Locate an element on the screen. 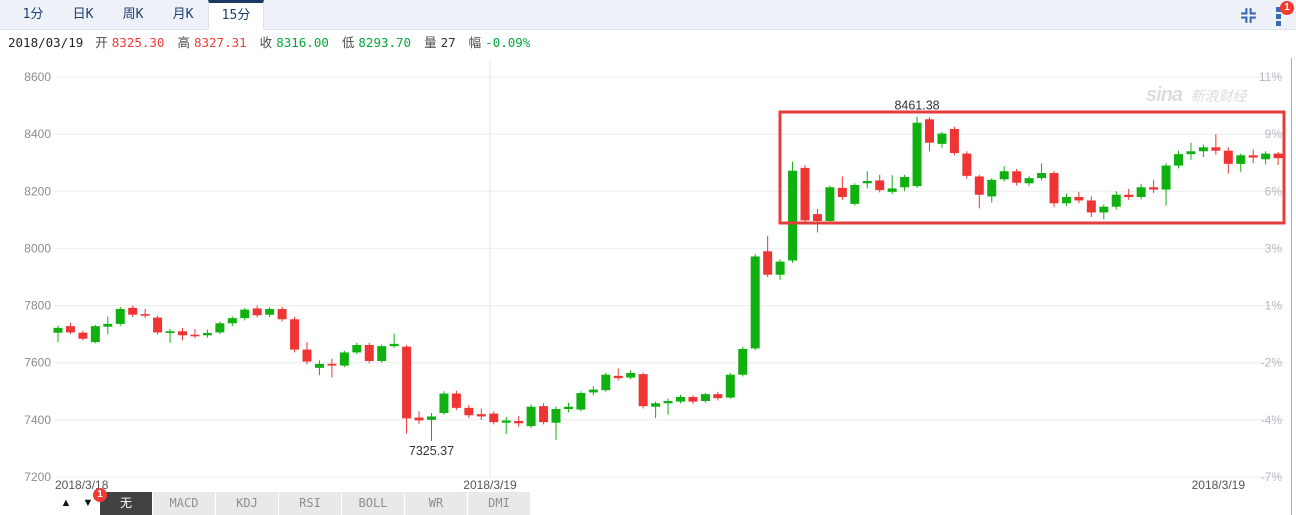 This screenshot has width=1296, height=515. high-value: 8327.31 is located at coordinates (220, 42).